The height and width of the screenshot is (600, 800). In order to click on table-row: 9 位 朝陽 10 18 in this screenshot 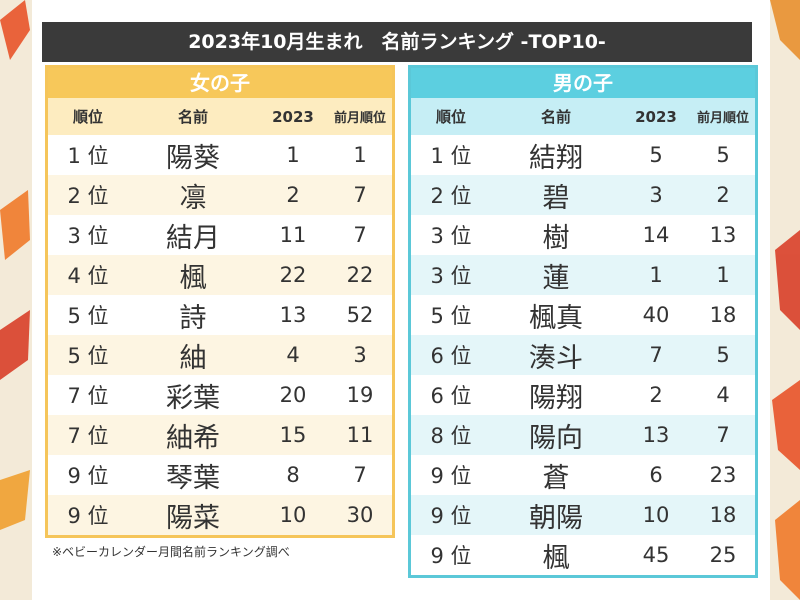, I will do `click(583, 515)`.